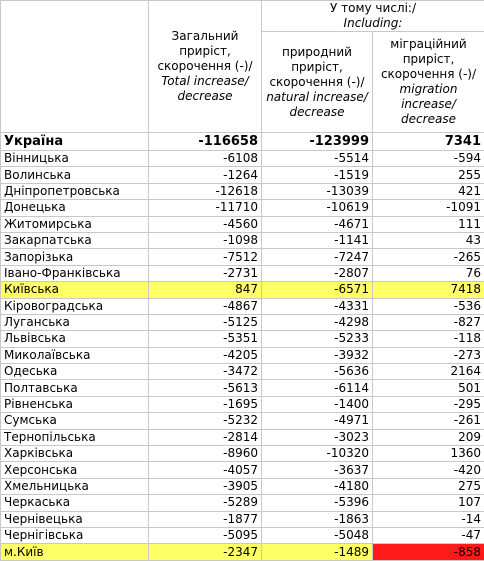  What do you see at coordinates (205, 355) in the screenshot?
I see `total-cell: -4205` at bounding box center [205, 355].